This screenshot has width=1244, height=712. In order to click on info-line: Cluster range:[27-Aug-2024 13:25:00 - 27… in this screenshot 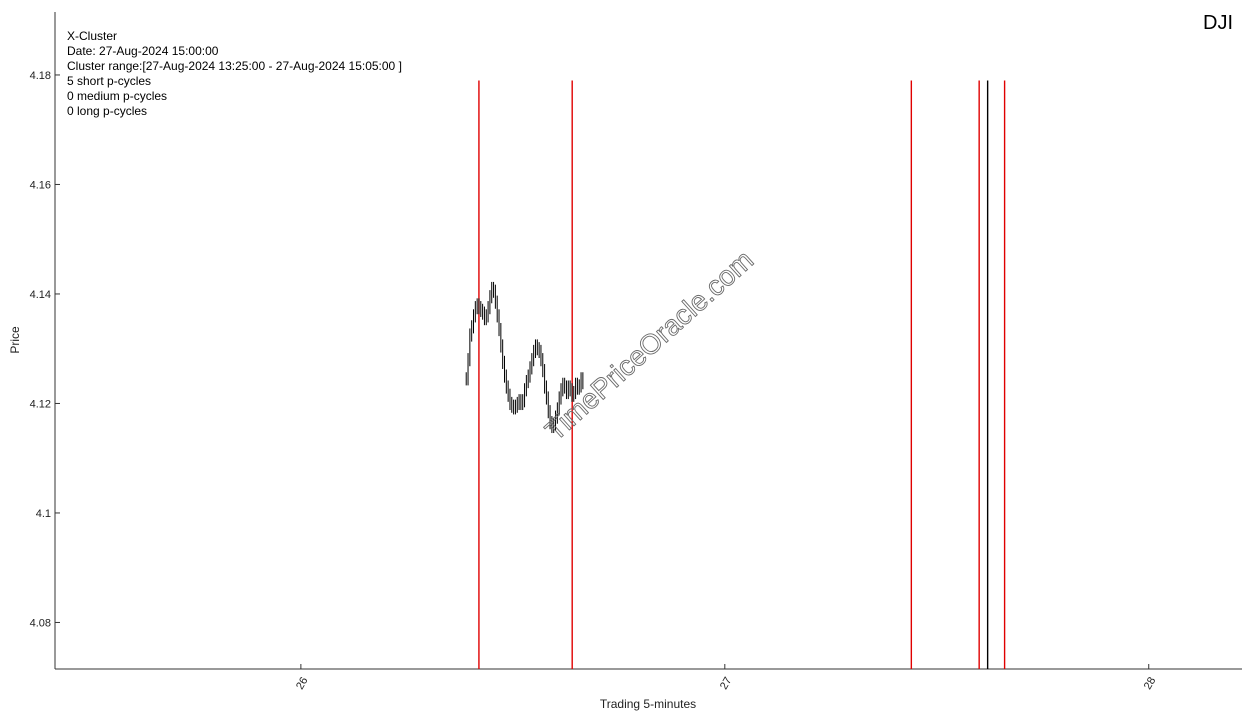, I will do `click(234, 66)`.